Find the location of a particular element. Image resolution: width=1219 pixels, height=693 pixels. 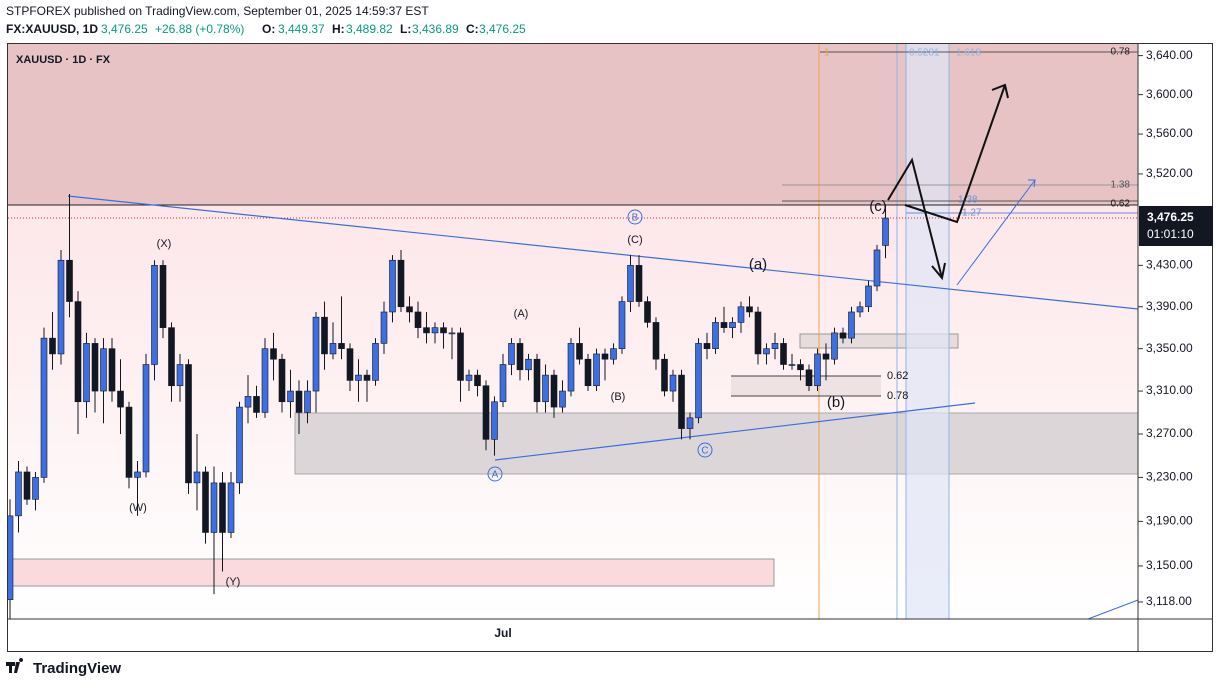

wave-label: (Y) is located at coordinates (233, 582).